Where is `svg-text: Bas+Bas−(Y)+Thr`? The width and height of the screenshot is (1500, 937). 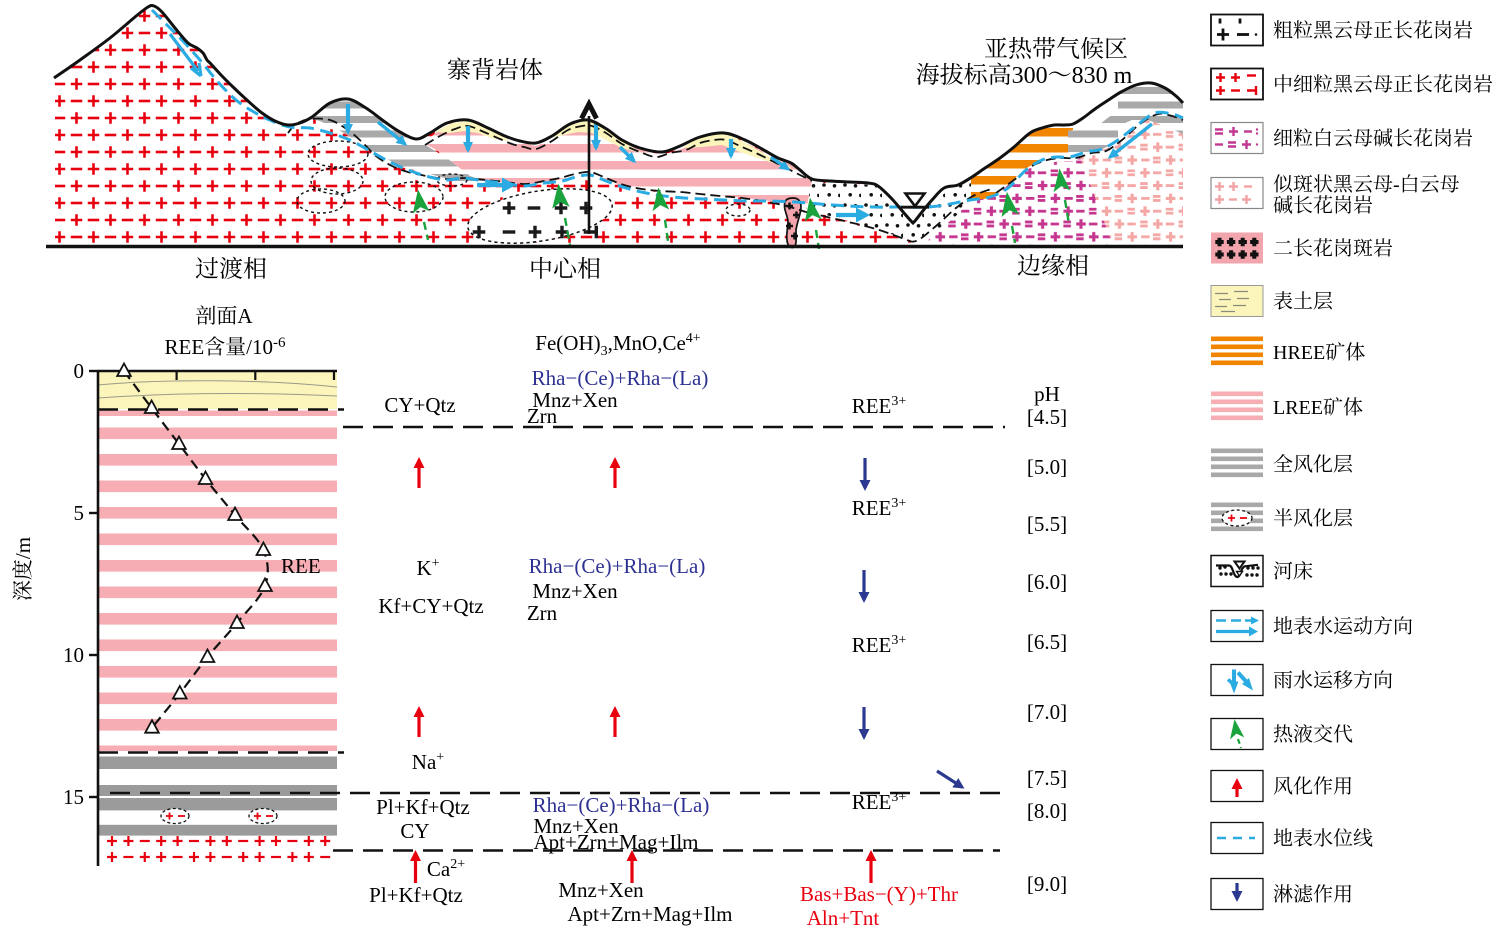 svg-text: Bas+Bas−(Y)+Thr is located at coordinates (879, 894).